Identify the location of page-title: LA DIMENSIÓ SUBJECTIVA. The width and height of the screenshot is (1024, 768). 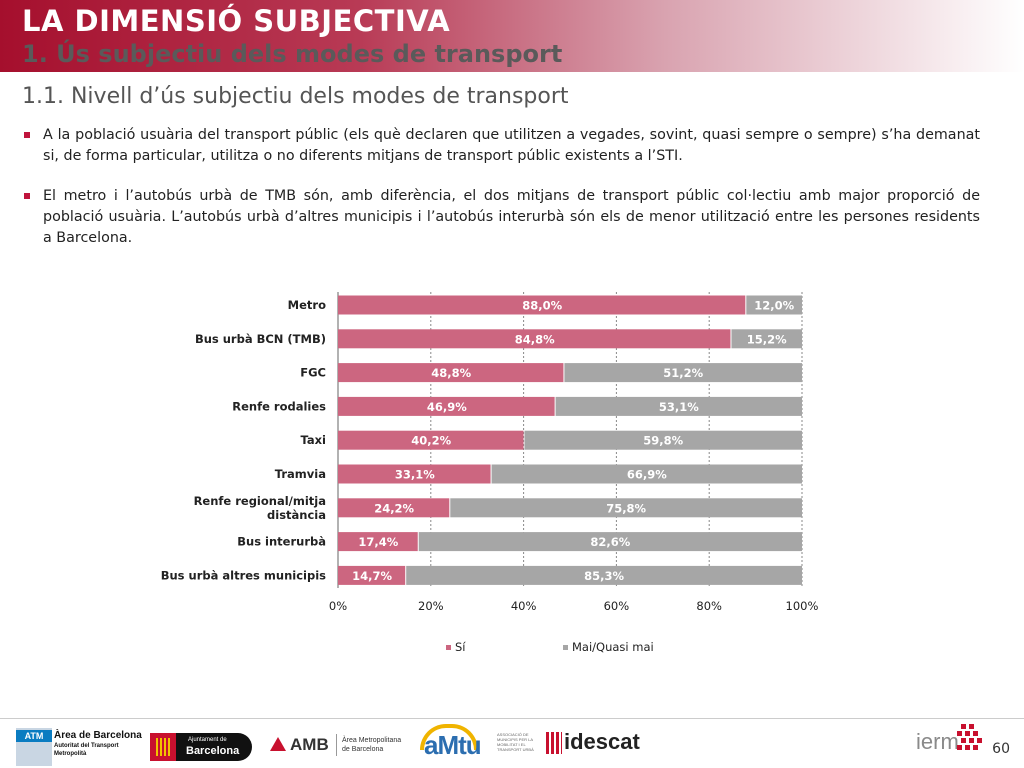
(236, 21).